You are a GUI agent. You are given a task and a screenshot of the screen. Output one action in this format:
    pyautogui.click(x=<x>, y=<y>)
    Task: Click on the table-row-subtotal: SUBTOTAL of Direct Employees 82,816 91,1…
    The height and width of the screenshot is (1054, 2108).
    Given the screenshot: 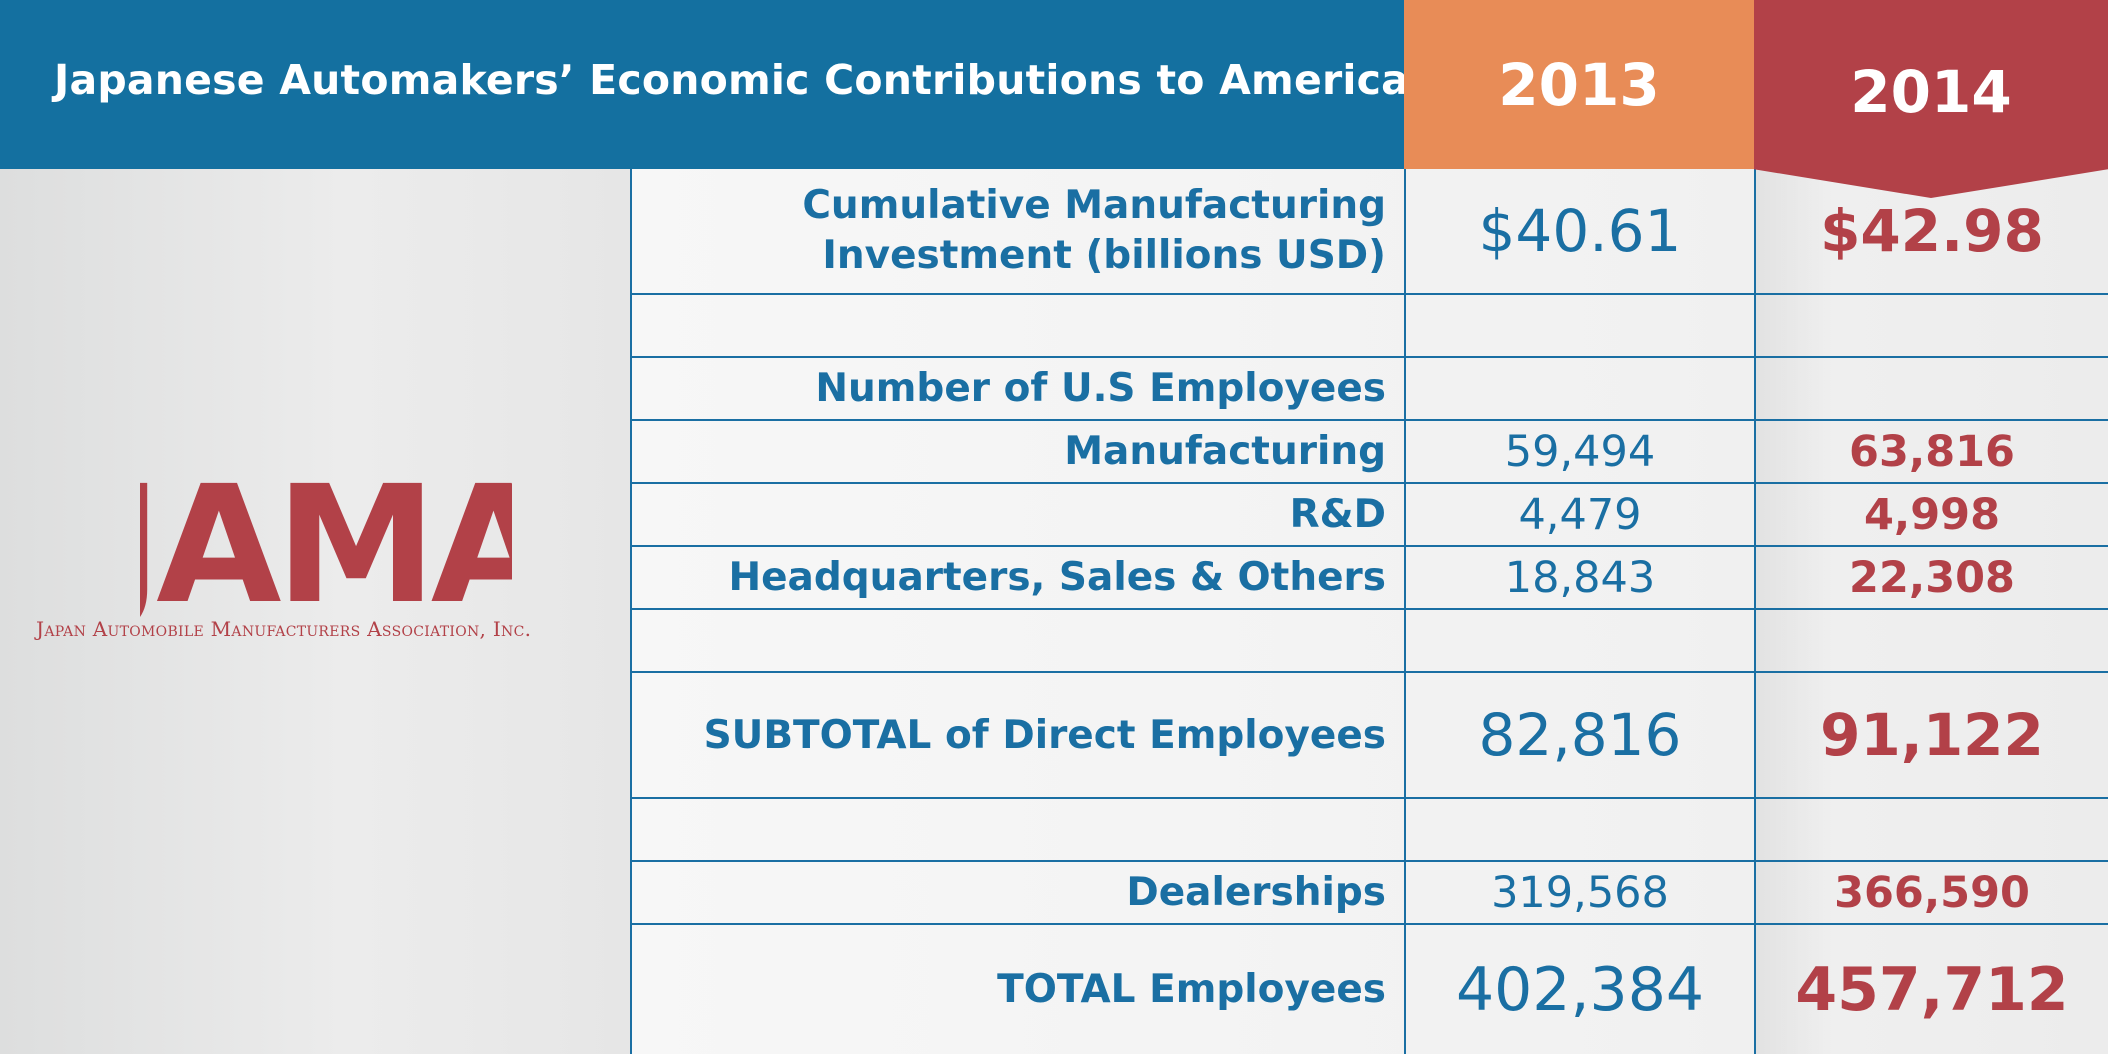 What is the action you would take?
    pyautogui.click(x=1369, y=736)
    